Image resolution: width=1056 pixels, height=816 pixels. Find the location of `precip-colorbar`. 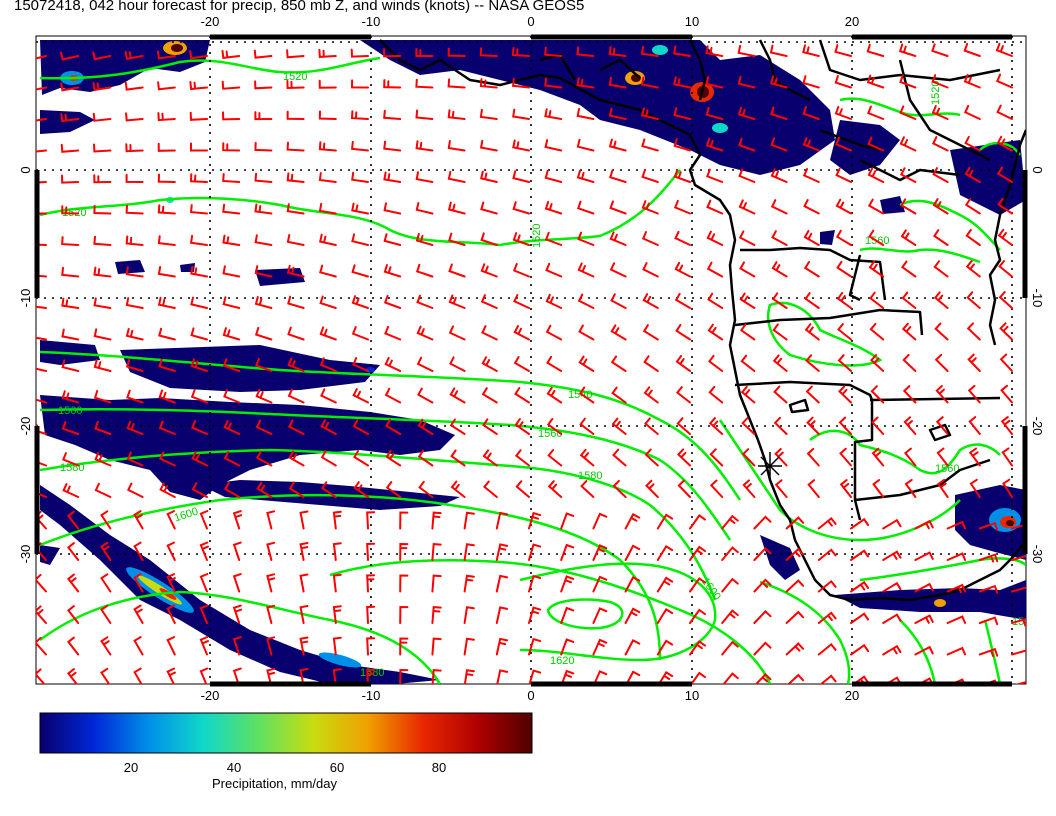

precip-colorbar is located at coordinates (286, 733).